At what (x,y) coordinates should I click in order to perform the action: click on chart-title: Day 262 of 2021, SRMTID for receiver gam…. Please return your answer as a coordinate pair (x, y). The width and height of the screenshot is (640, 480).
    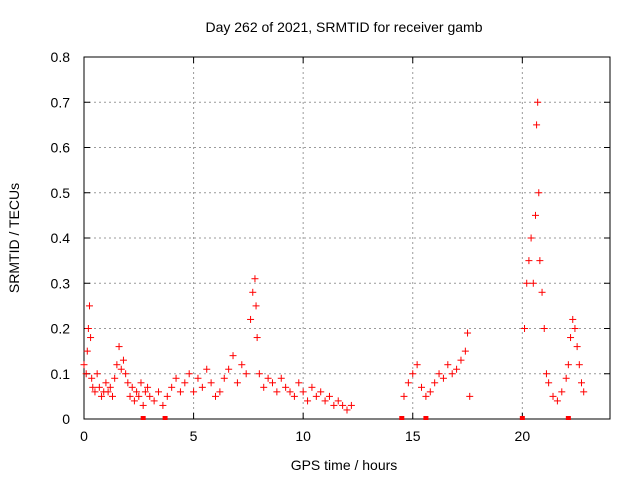
    Looking at the image, I should click on (343, 27).